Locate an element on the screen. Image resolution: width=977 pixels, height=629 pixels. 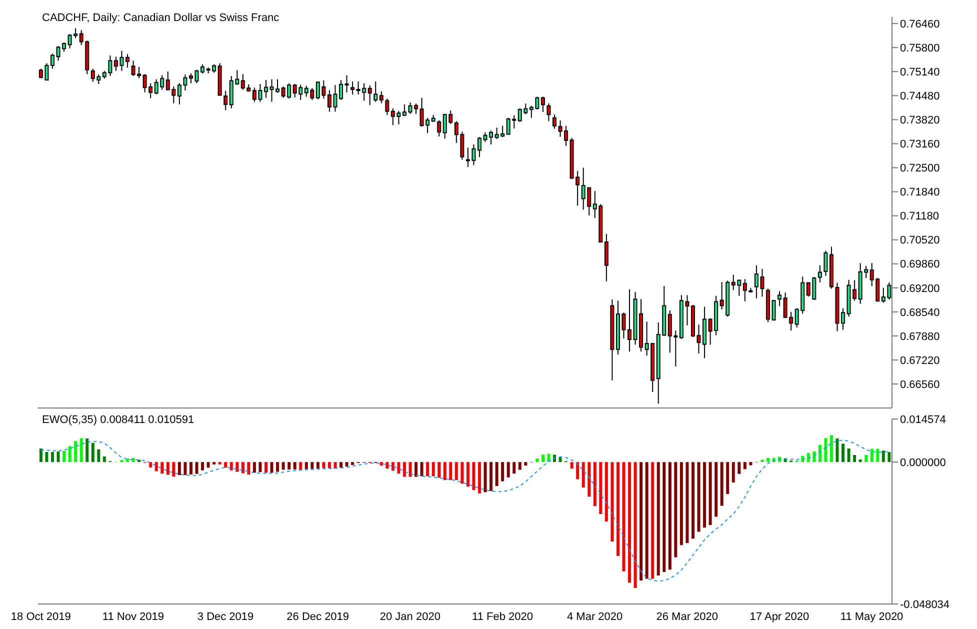
y-tick-label: 0.67220 is located at coordinates (920, 360).